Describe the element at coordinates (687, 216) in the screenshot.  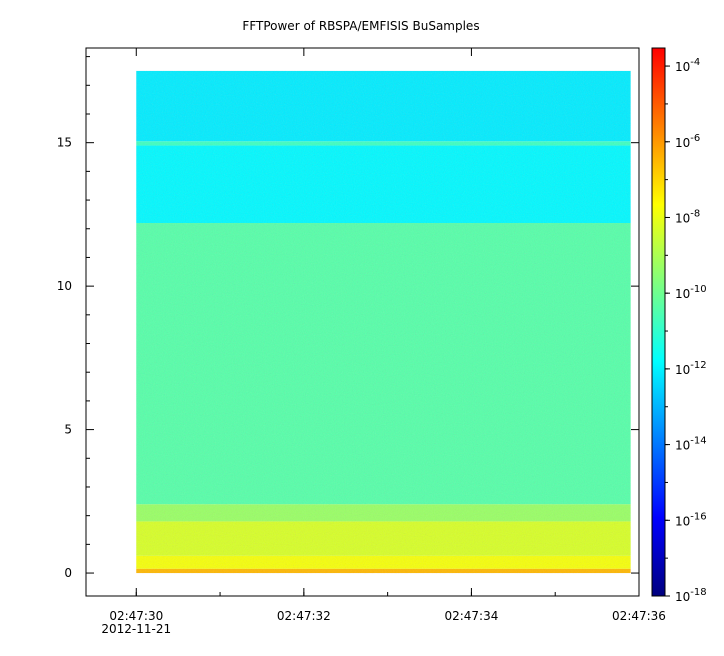
I see `colorbar-tick-label: 10⁻⁸` at that location.